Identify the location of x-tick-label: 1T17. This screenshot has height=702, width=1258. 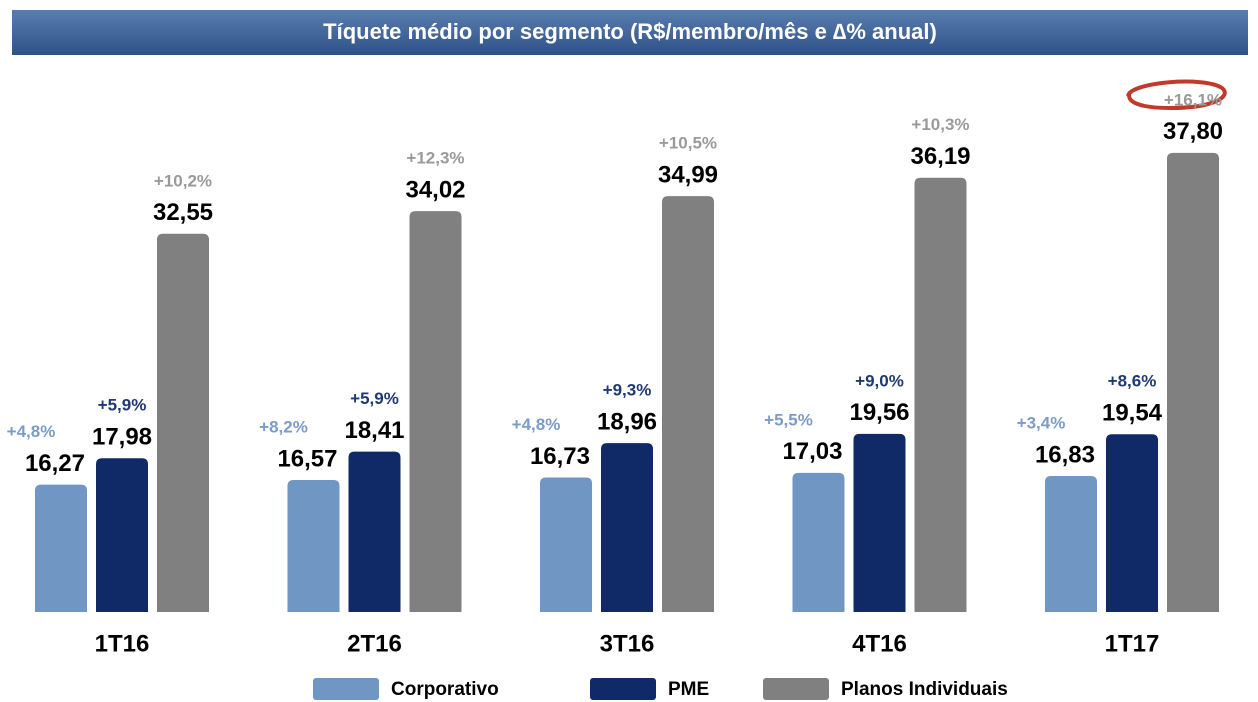
(1132, 643).